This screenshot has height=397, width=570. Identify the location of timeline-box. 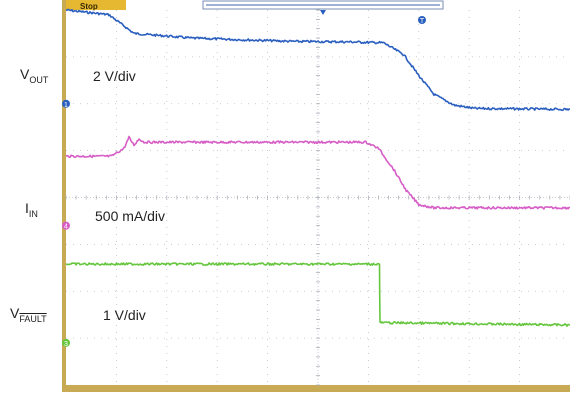
(323, 5).